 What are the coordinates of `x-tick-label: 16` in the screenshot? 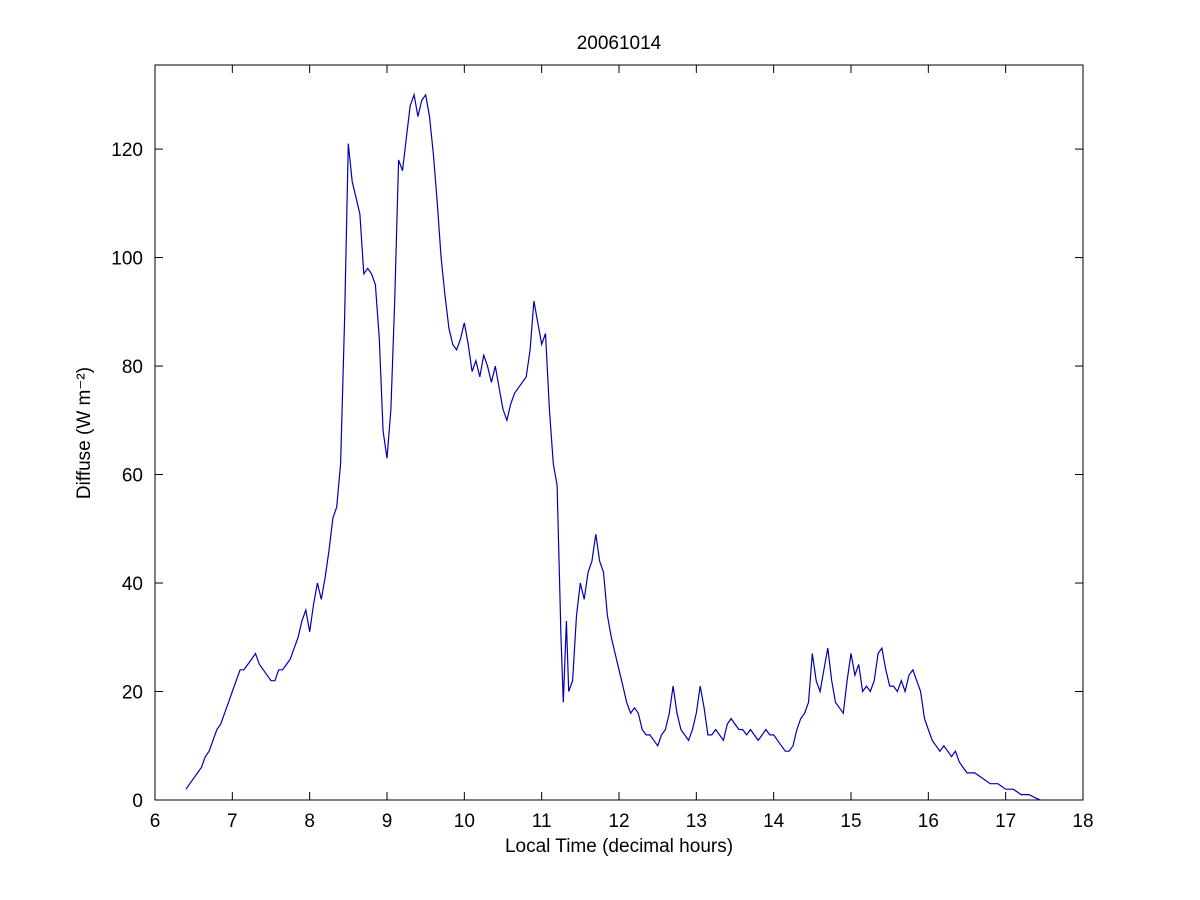 It's located at (928, 821).